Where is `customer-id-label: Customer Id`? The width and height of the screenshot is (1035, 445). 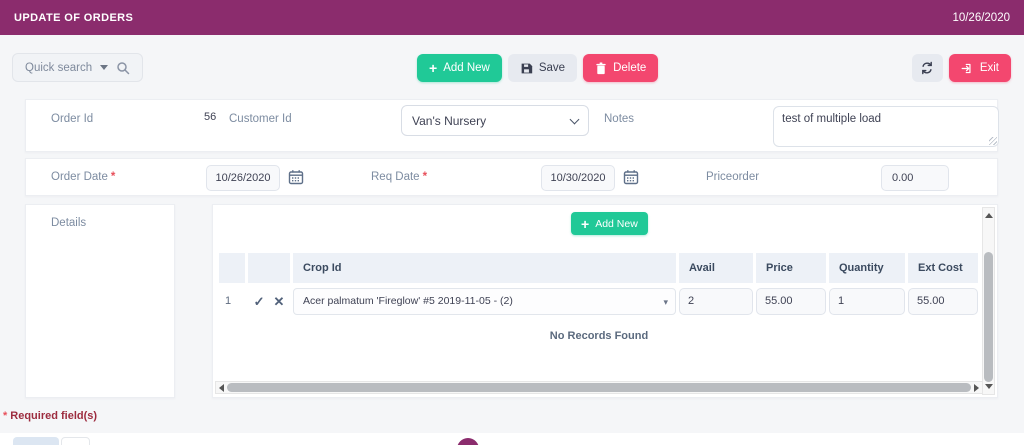
customer-id-label: Customer Id is located at coordinates (260, 119).